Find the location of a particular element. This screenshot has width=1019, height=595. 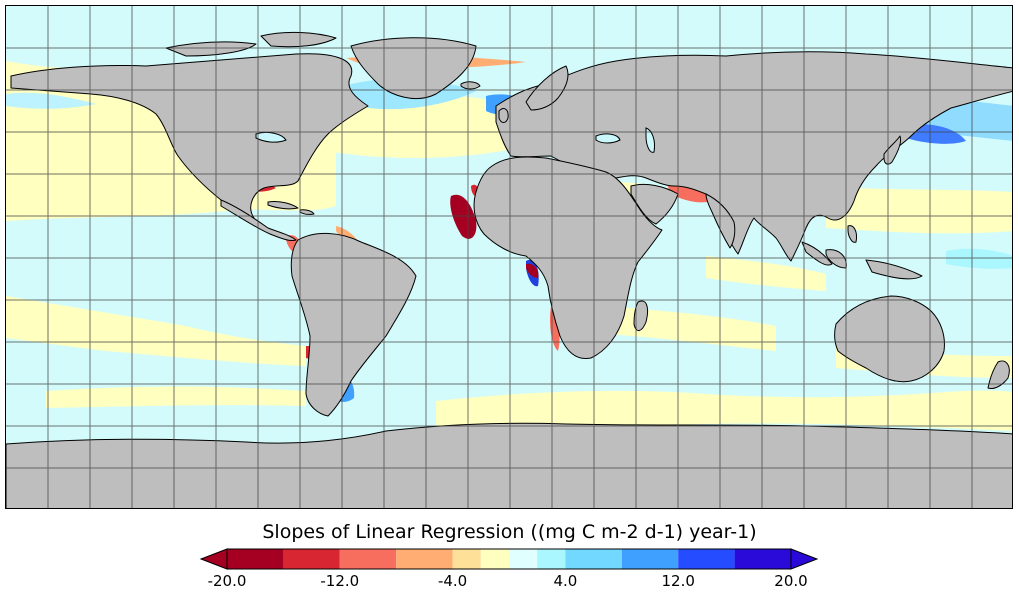

colorbar-tick-label: -20.0 is located at coordinates (227, 581).